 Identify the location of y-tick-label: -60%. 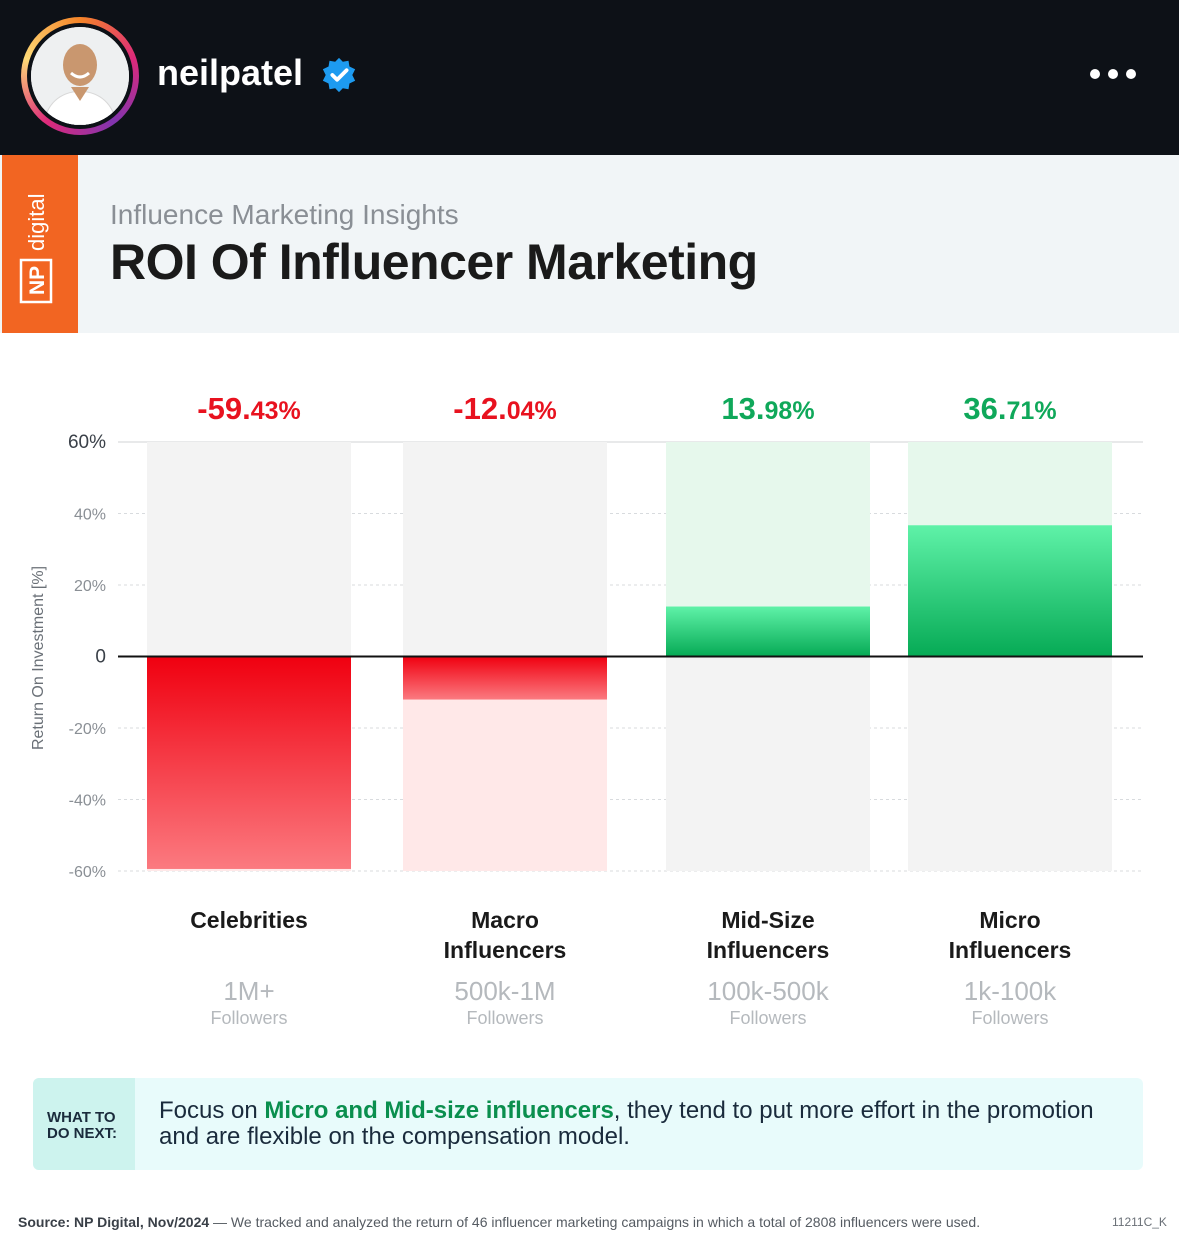
(87, 872).